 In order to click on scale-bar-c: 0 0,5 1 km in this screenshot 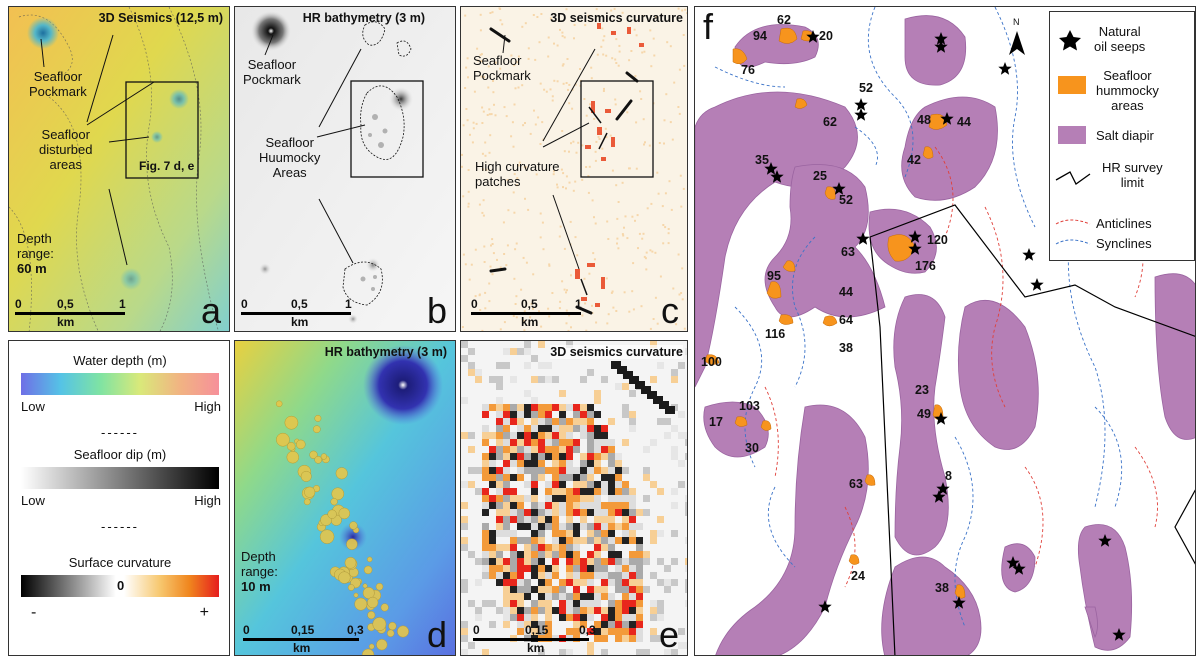, I will do `click(526, 313)`.